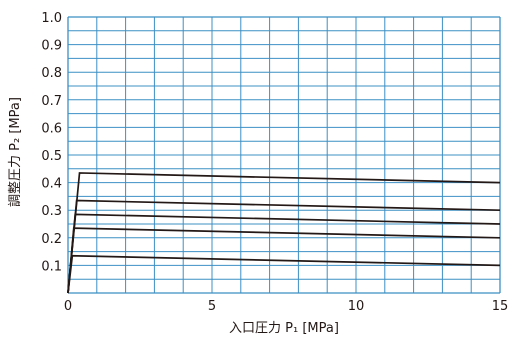 This screenshot has width=508, height=343. What do you see at coordinates (68, 306) in the screenshot?
I see `x-tick-label: 0` at bounding box center [68, 306].